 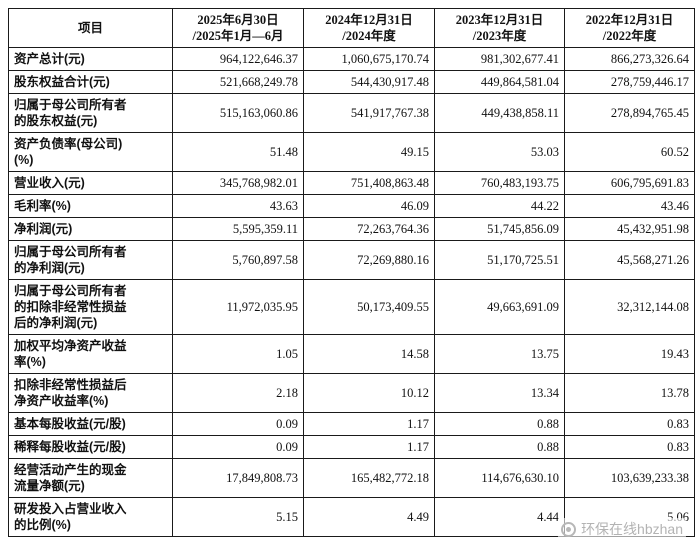 What do you see at coordinates (499, 229) in the screenshot?
I see `row-value: 51,745,856.09` at bounding box center [499, 229].